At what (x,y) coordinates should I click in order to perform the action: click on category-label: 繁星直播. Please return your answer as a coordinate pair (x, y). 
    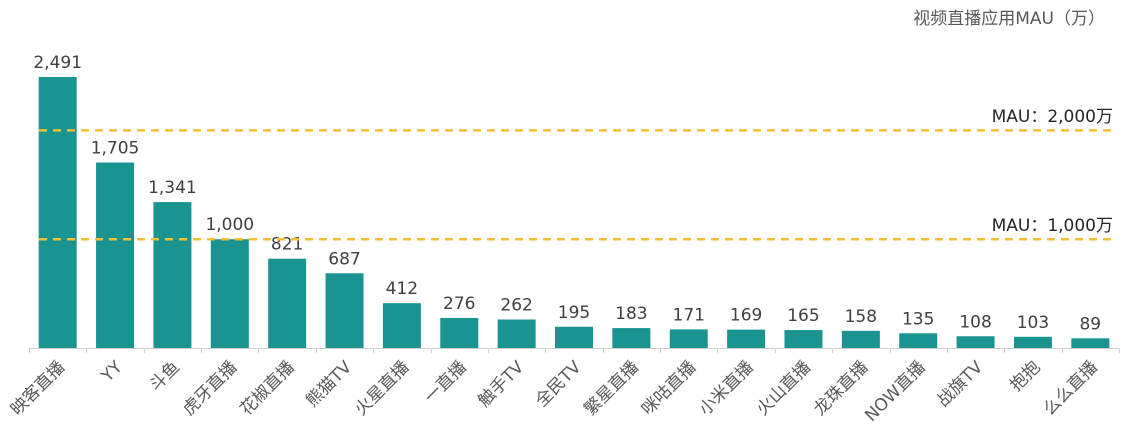
    Looking at the image, I should click on (612, 388).